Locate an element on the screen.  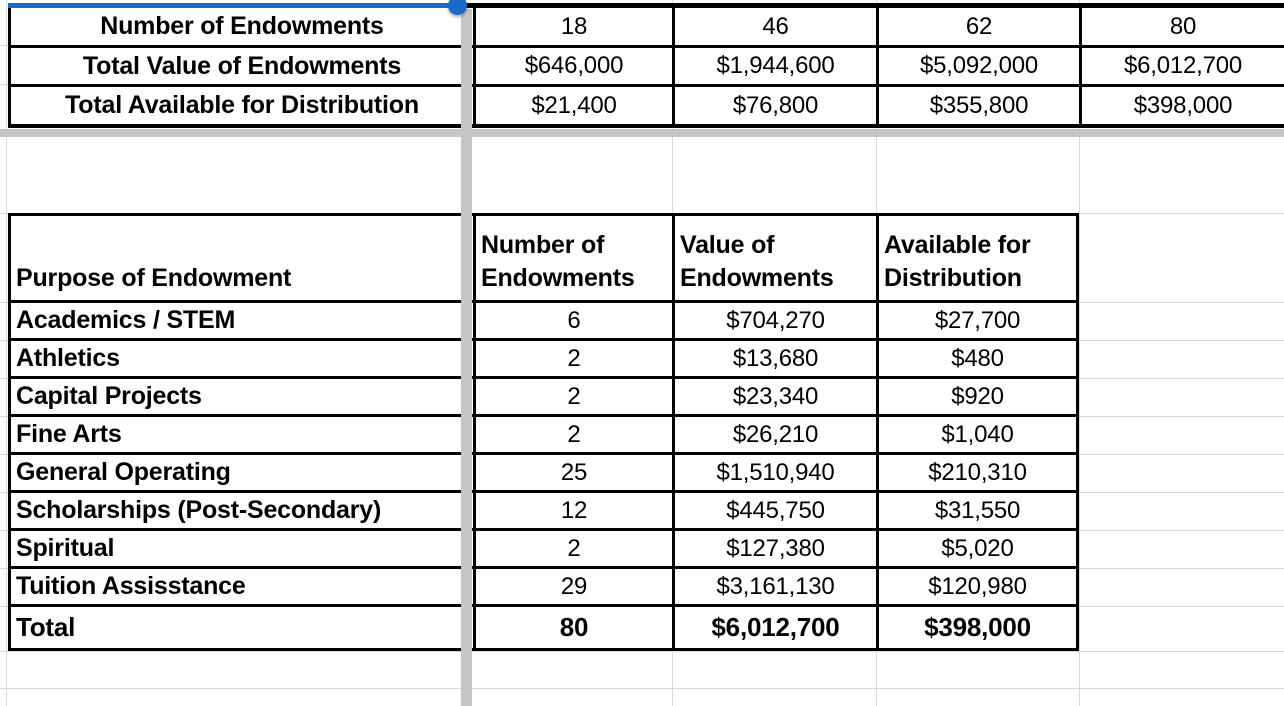
column-header-available: Available for Distribution is located at coordinates (976, 258).